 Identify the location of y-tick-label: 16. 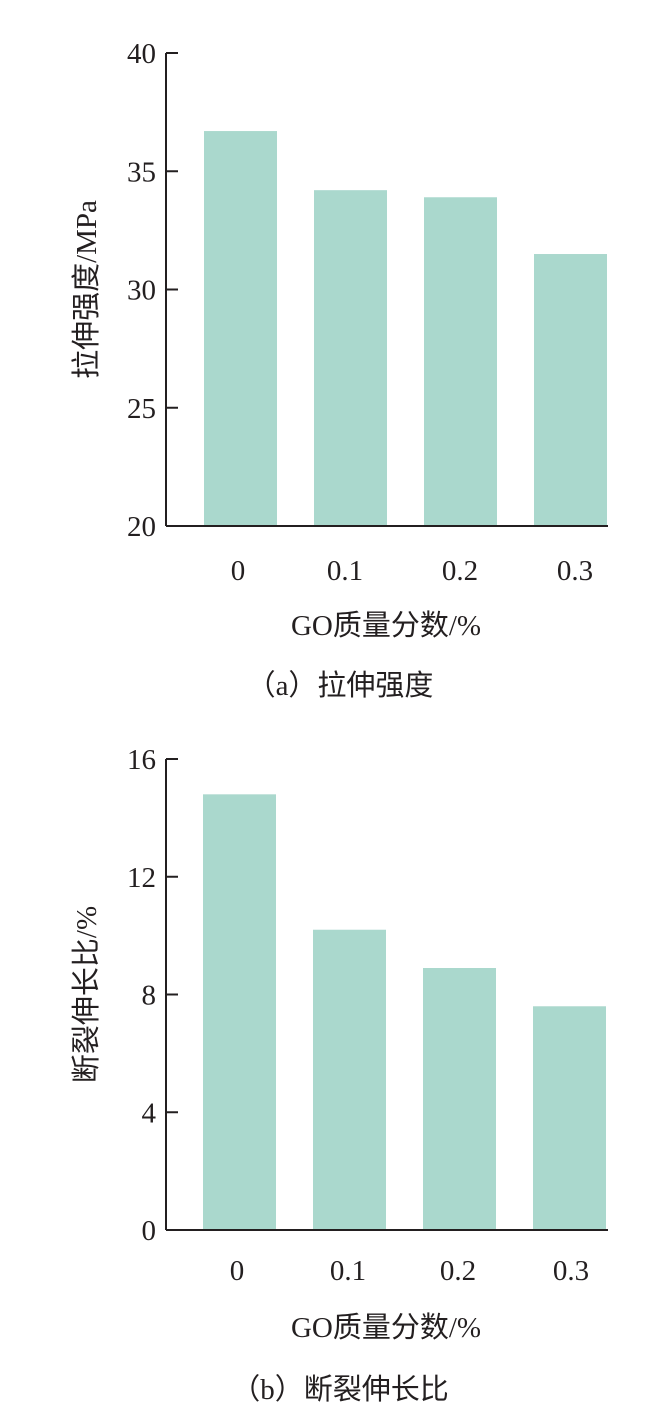
(141, 760).